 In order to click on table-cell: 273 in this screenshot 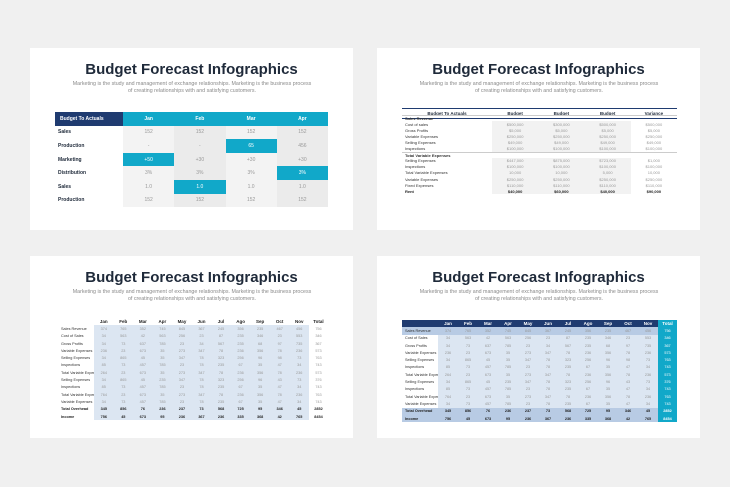, I will do `click(182, 351)`.